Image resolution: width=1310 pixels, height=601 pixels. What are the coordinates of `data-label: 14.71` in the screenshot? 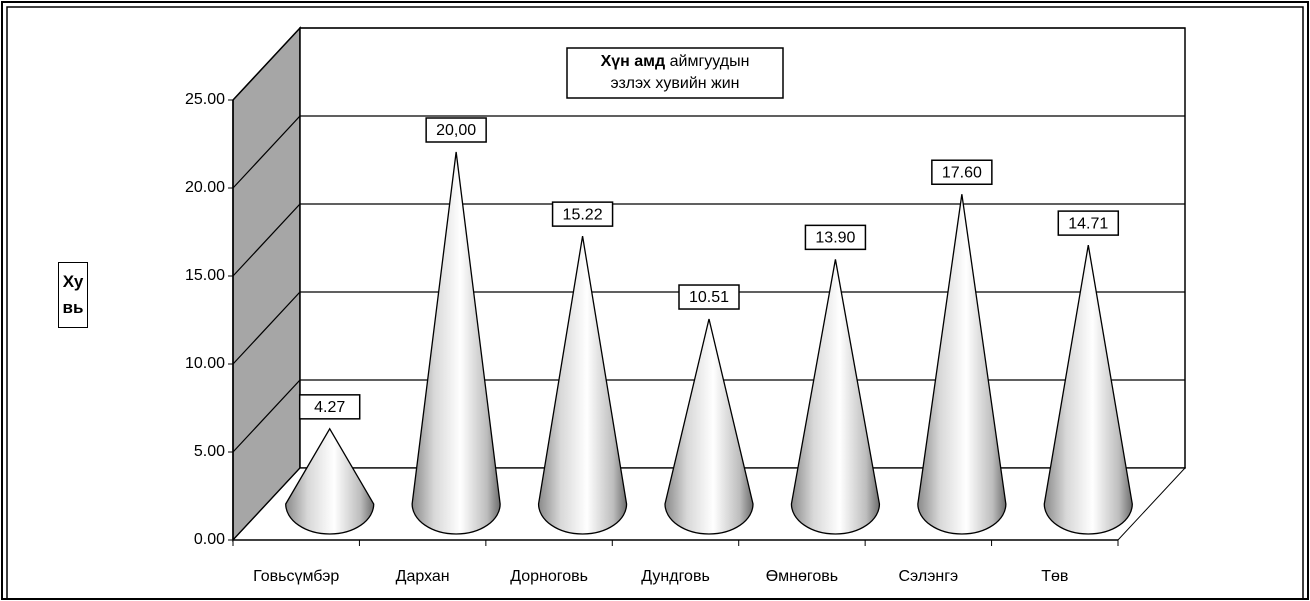 It's located at (1088, 223).